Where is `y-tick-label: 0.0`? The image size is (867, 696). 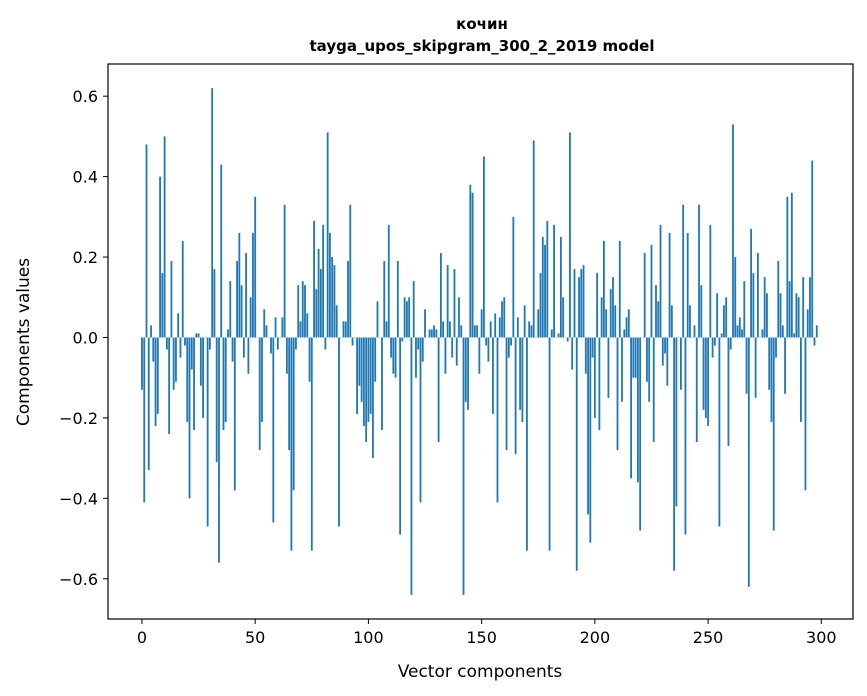 y-tick-label: 0.0 is located at coordinates (85, 337).